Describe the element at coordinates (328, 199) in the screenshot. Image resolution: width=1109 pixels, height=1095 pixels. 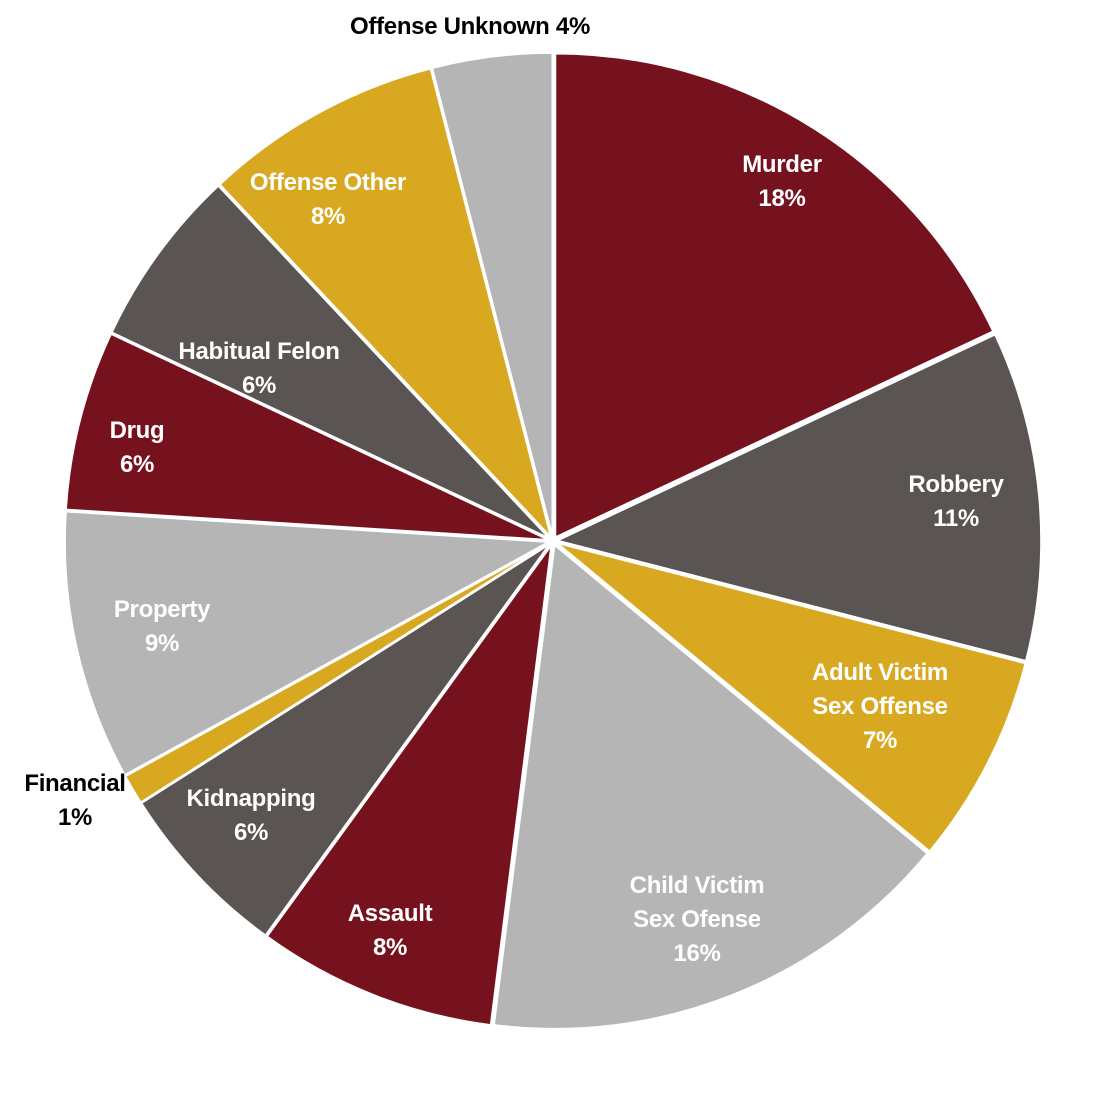
I see `slice-label-offense-other: Offense Other 8%` at that location.